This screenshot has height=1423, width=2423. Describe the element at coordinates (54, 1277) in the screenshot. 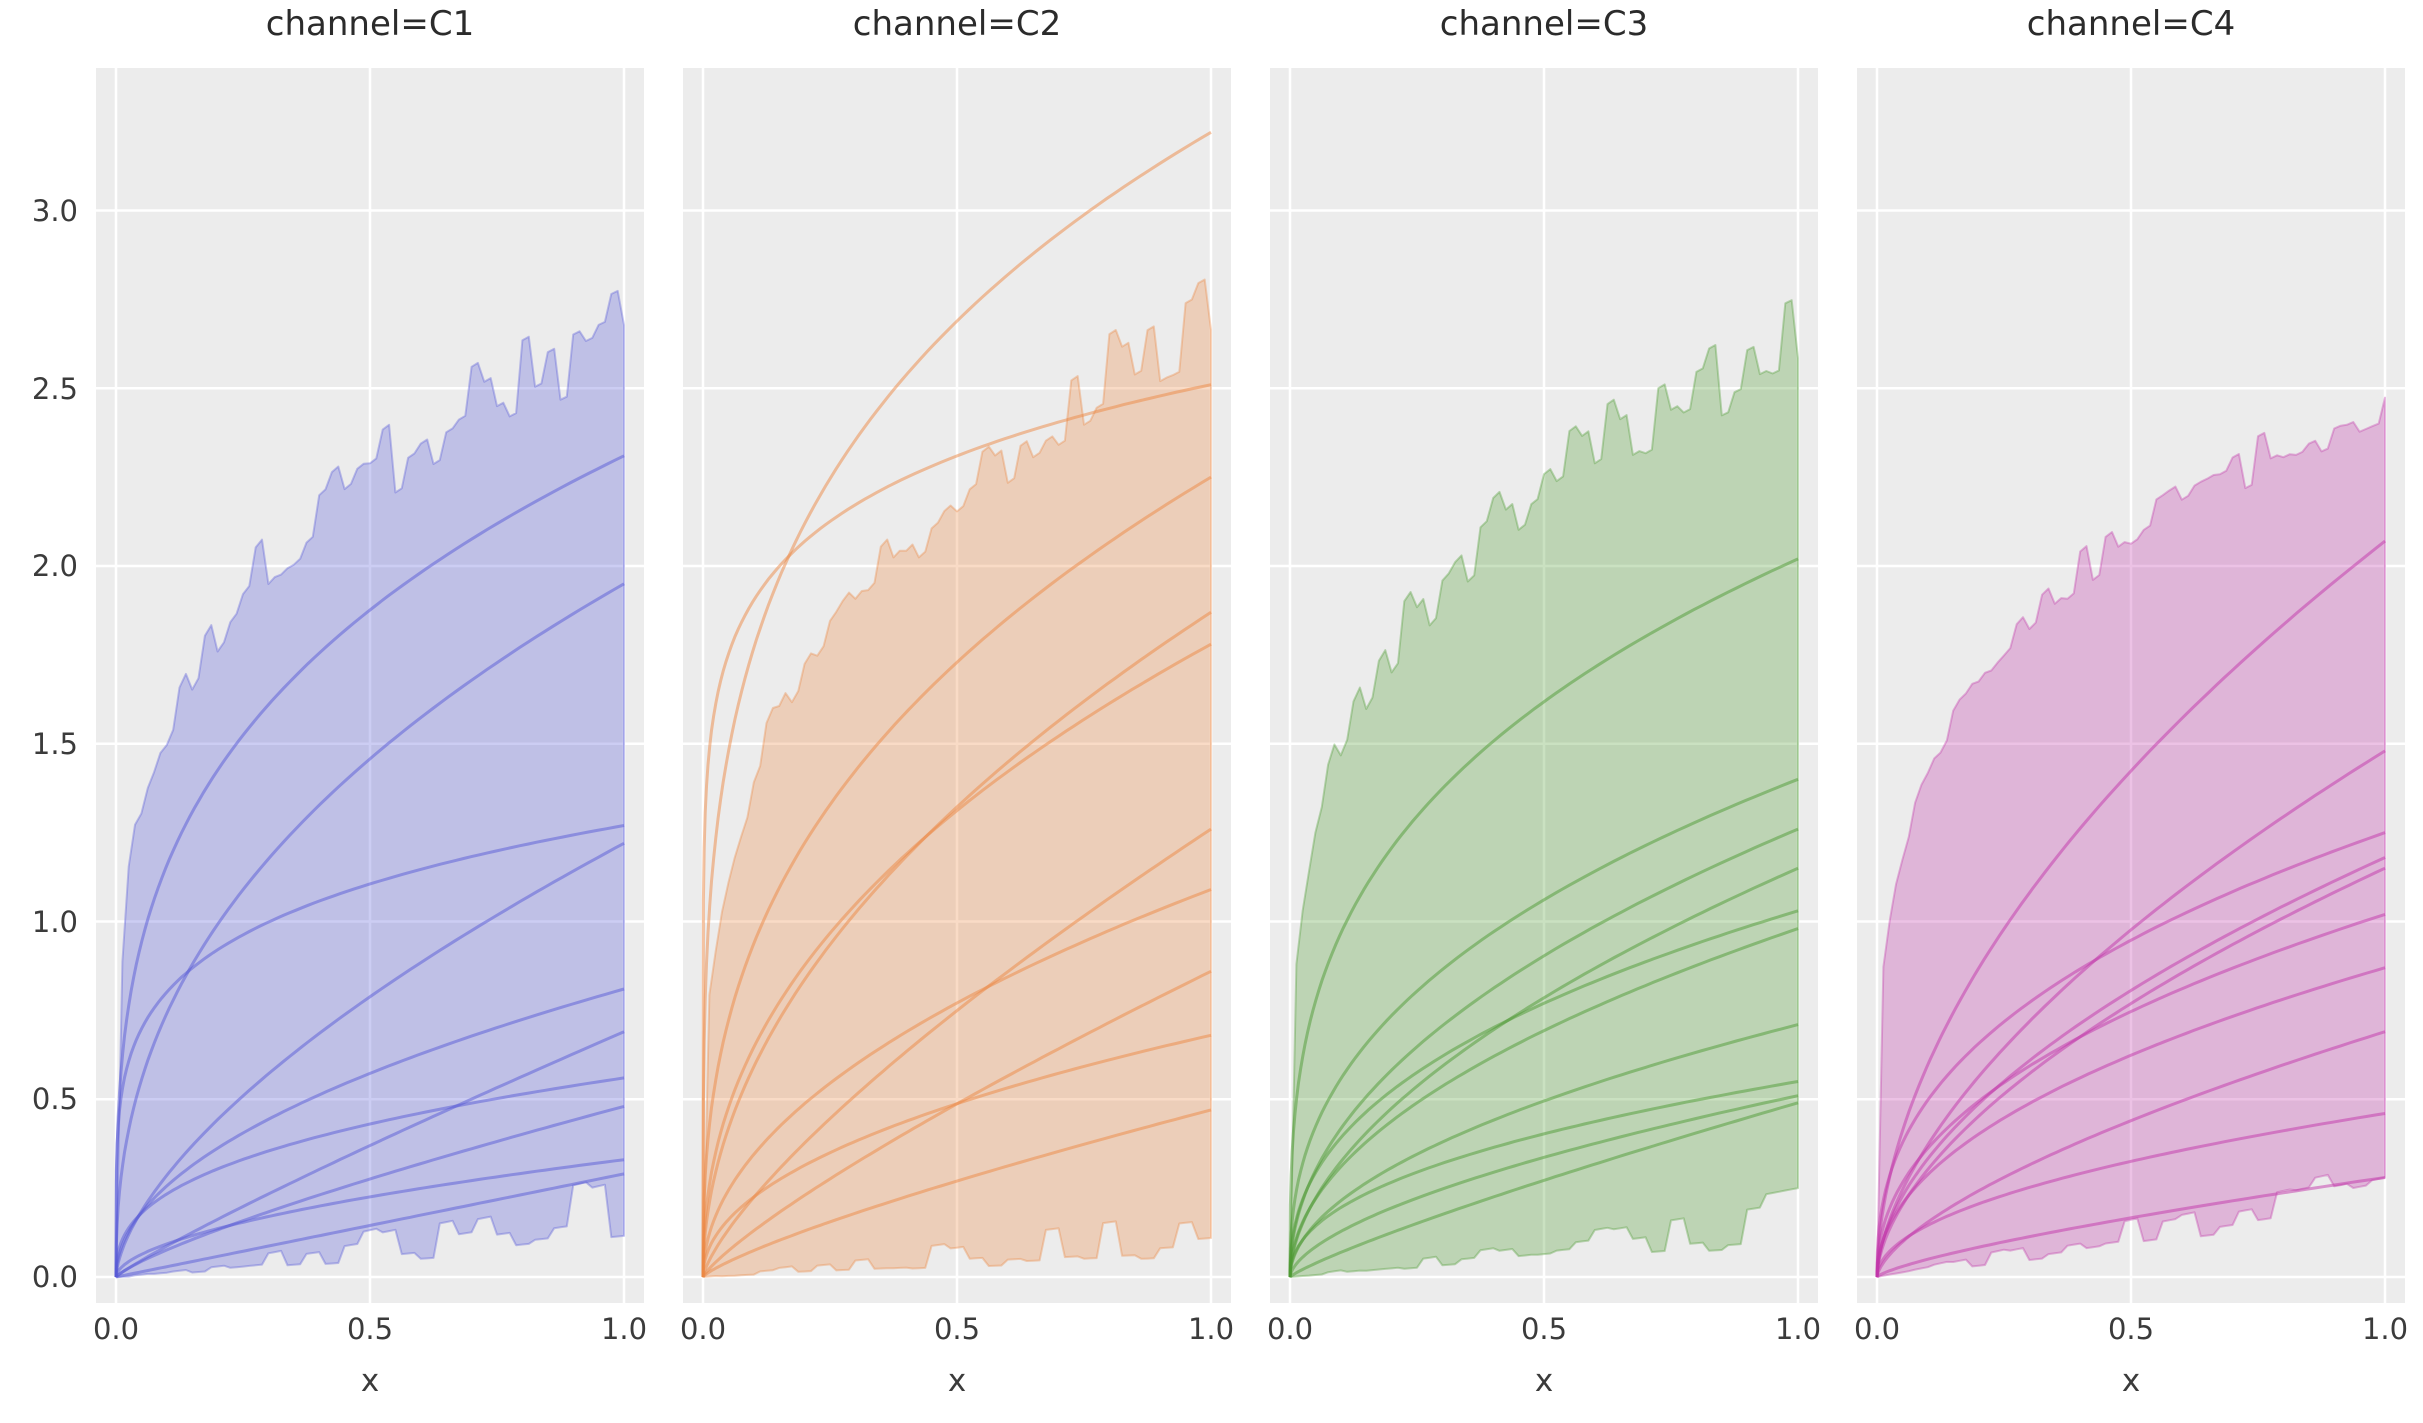

I see `y-tick-label: 0.0` at that location.